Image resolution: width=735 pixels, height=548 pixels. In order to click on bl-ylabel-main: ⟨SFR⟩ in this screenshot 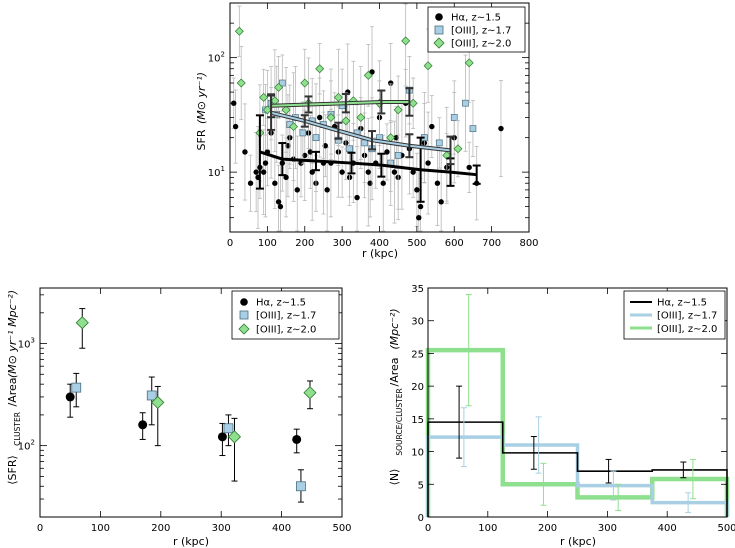, I will do `click(12, 470)`.